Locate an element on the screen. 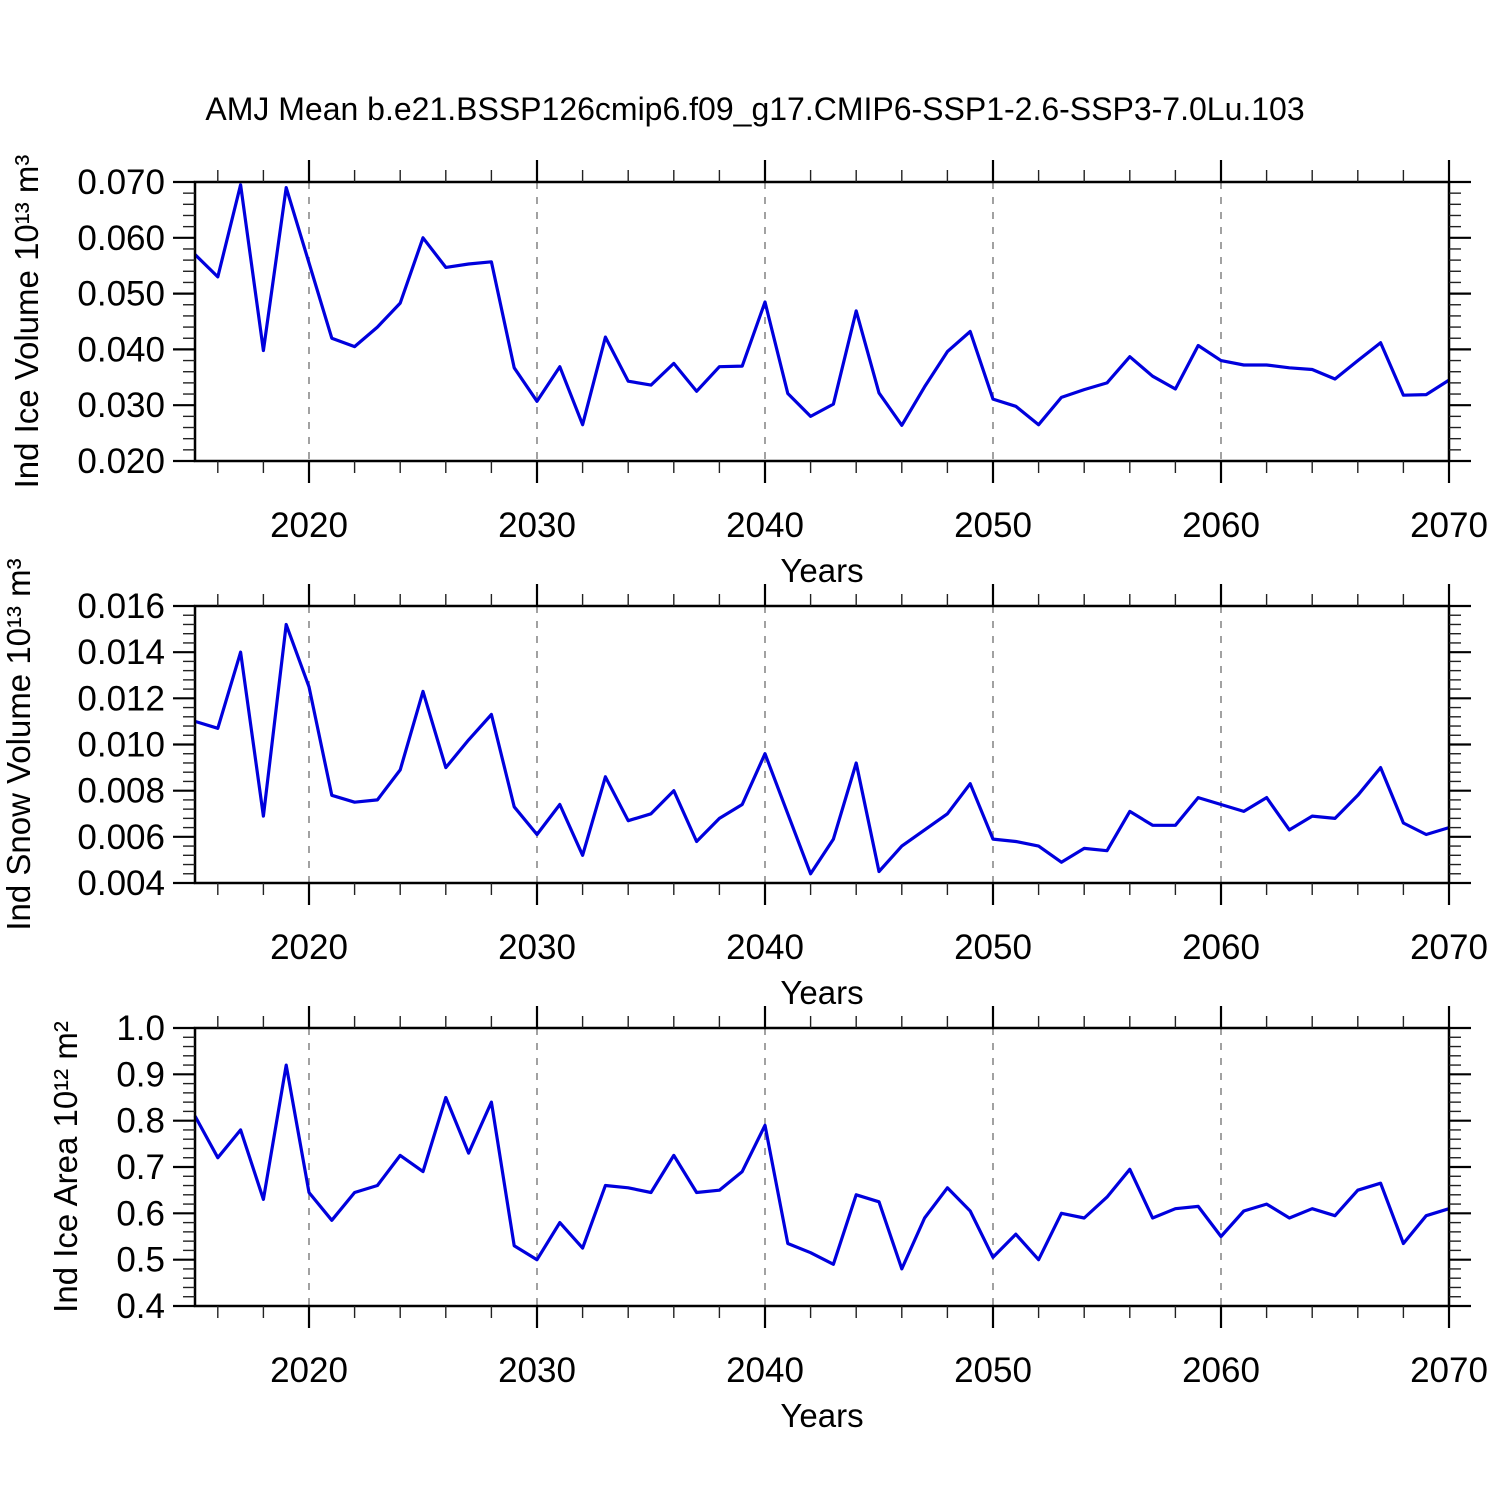 Image resolution: width=1500 pixels, height=1500 pixels. y-tick-label: 0.5 is located at coordinates (140, 1260).